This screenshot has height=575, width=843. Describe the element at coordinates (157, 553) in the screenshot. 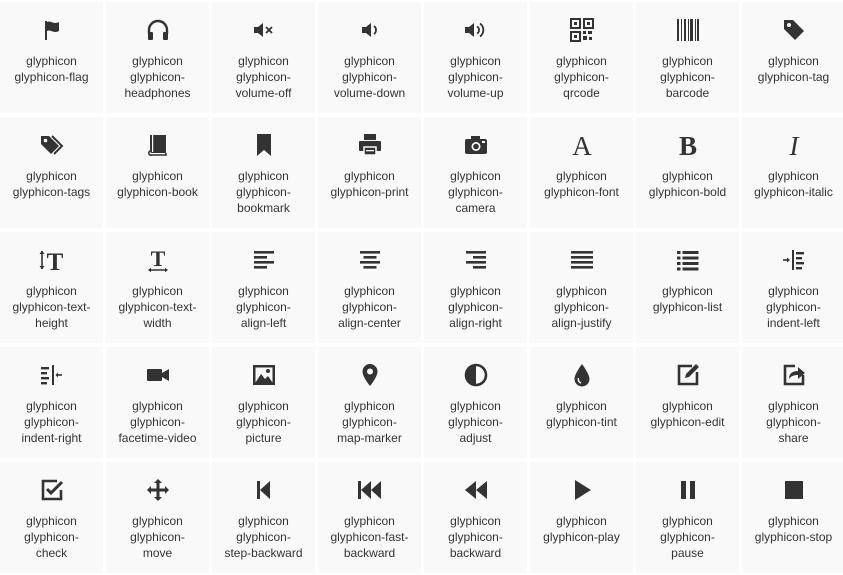

I see `glyph-label-line: move` at that location.